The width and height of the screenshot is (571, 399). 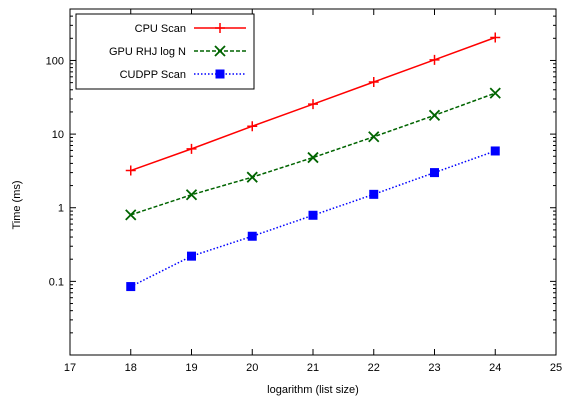 What do you see at coordinates (147, 52) in the screenshot?
I see `legend-label-2: GPU RHJ log N` at bounding box center [147, 52].